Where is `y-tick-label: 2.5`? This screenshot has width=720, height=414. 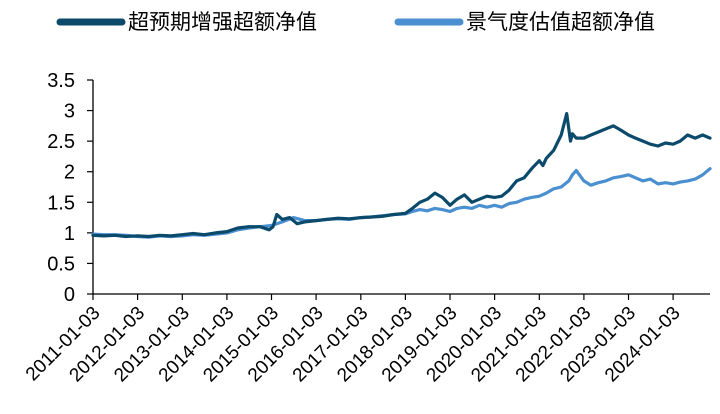 y-tick-label: 2.5 is located at coordinates (61, 142).